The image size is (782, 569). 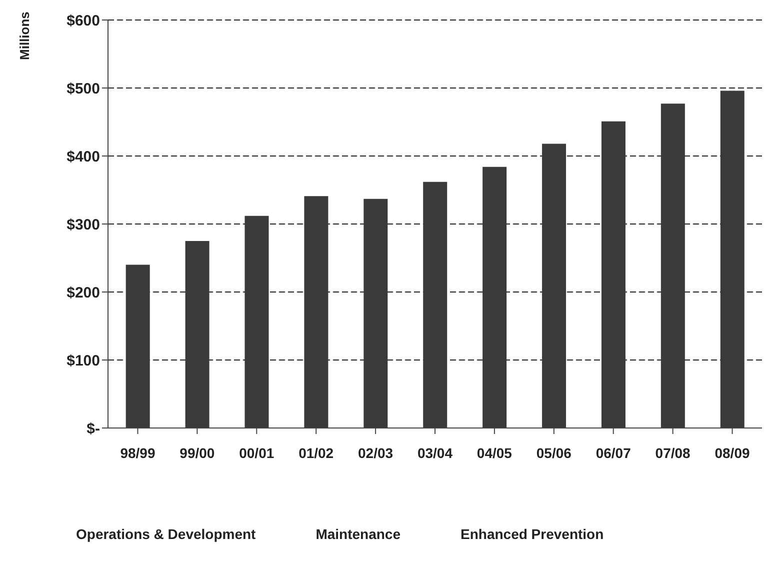 What do you see at coordinates (732, 452) in the screenshot?
I see `x-tick-label: 08/09` at bounding box center [732, 452].